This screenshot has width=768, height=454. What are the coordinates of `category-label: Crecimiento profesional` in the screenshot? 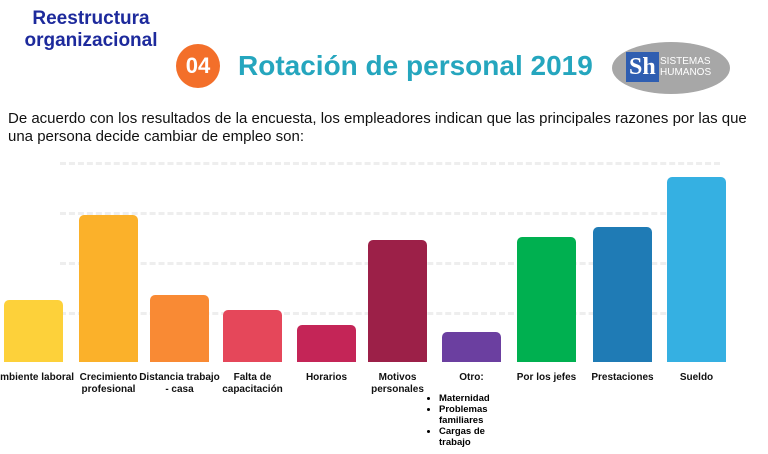 It's located at (108, 383).